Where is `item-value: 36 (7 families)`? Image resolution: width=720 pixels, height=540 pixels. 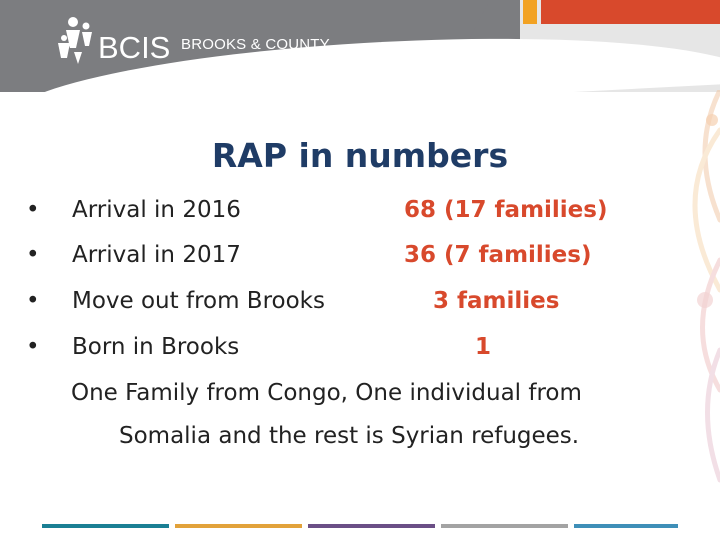 item-value: 36 (7 families) is located at coordinates (498, 255).